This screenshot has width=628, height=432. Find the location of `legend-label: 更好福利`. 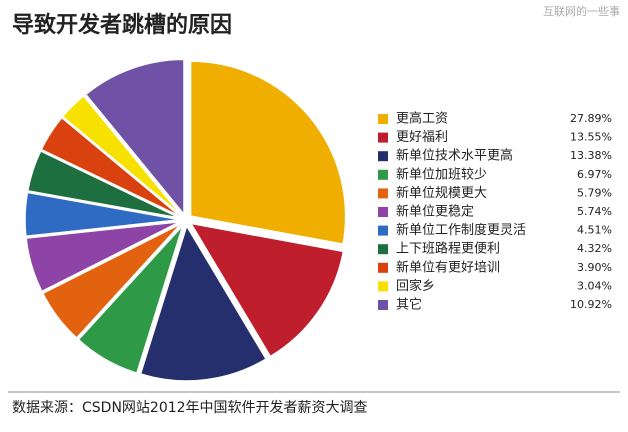

legend-label: 更好福利 is located at coordinates (422, 137).